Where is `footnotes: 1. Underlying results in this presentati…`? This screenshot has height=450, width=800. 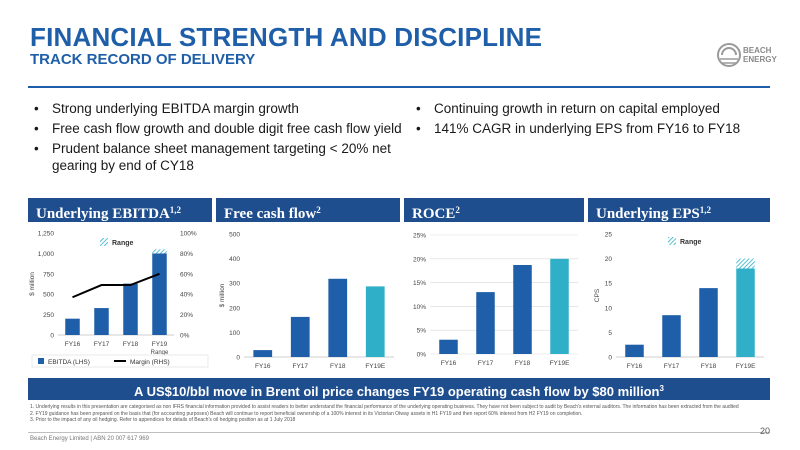 footnotes: 1. Underlying results in this presentati… is located at coordinates (400, 414).